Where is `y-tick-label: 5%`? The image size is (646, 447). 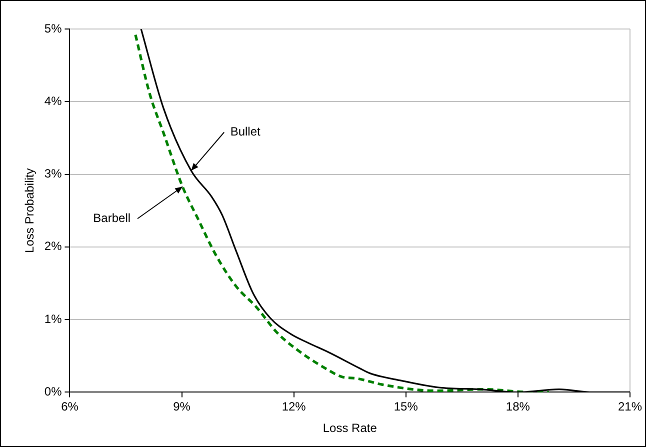
y-tick-label: 5% is located at coordinates (53, 28).